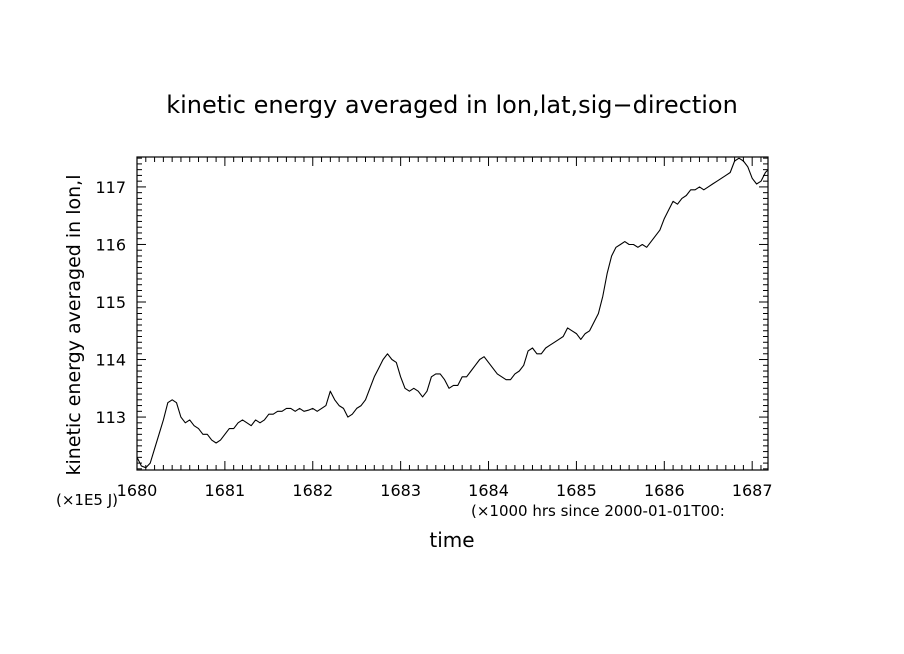  Describe the element at coordinates (400, 490) in the screenshot. I see `x-tick-label: 1683` at that location.